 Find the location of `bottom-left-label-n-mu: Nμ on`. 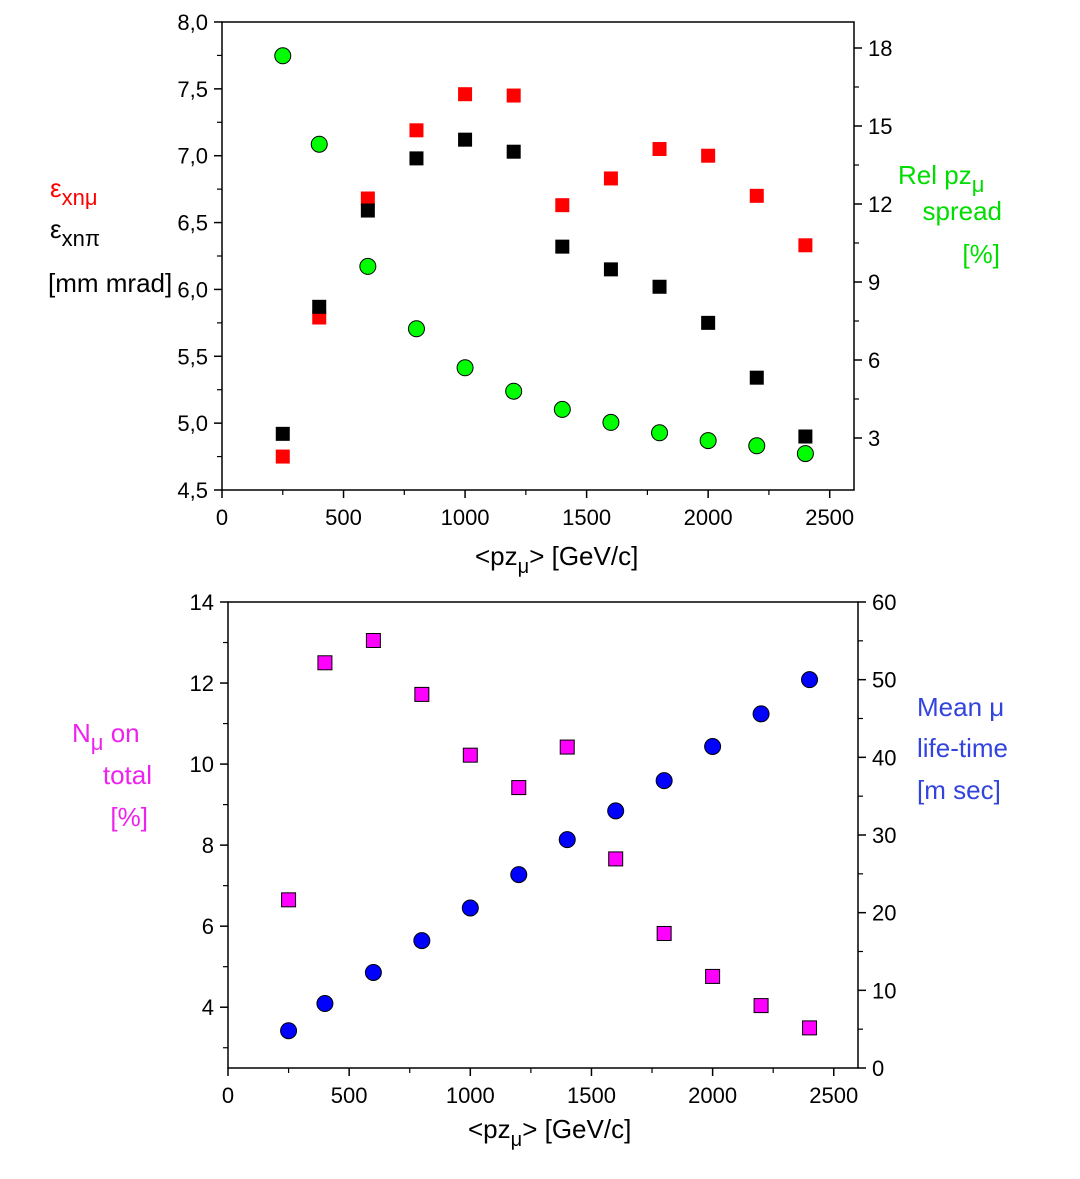

bottom-left-label-n-mu: Nμ on is located at coordinates (106, 736).